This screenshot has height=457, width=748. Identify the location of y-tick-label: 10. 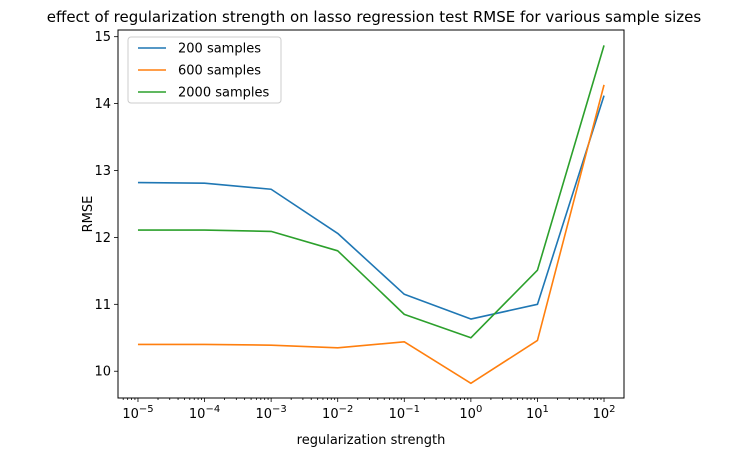
(102, 372).